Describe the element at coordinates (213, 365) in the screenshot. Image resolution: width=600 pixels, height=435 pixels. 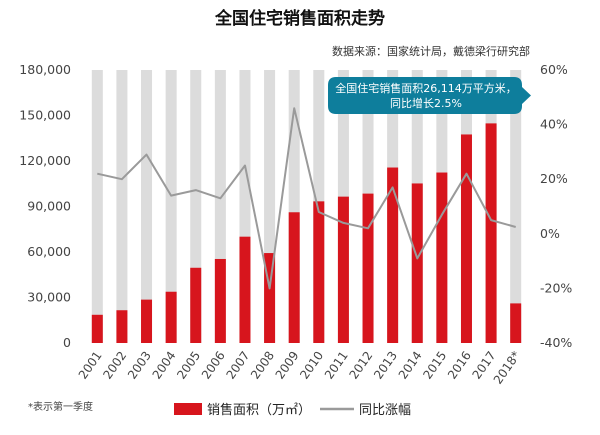
I see `x-tick-label: 2006` at that location.